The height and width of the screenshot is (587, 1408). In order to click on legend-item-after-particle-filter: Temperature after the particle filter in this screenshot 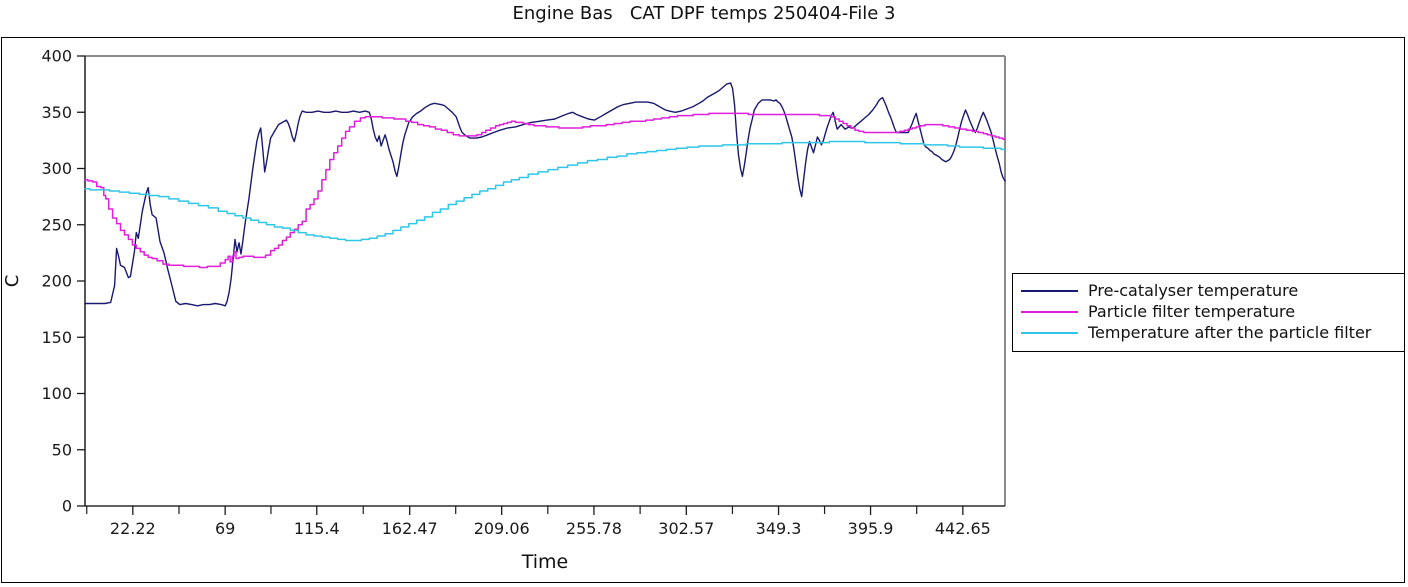, I will do `click(1212, 332)`.